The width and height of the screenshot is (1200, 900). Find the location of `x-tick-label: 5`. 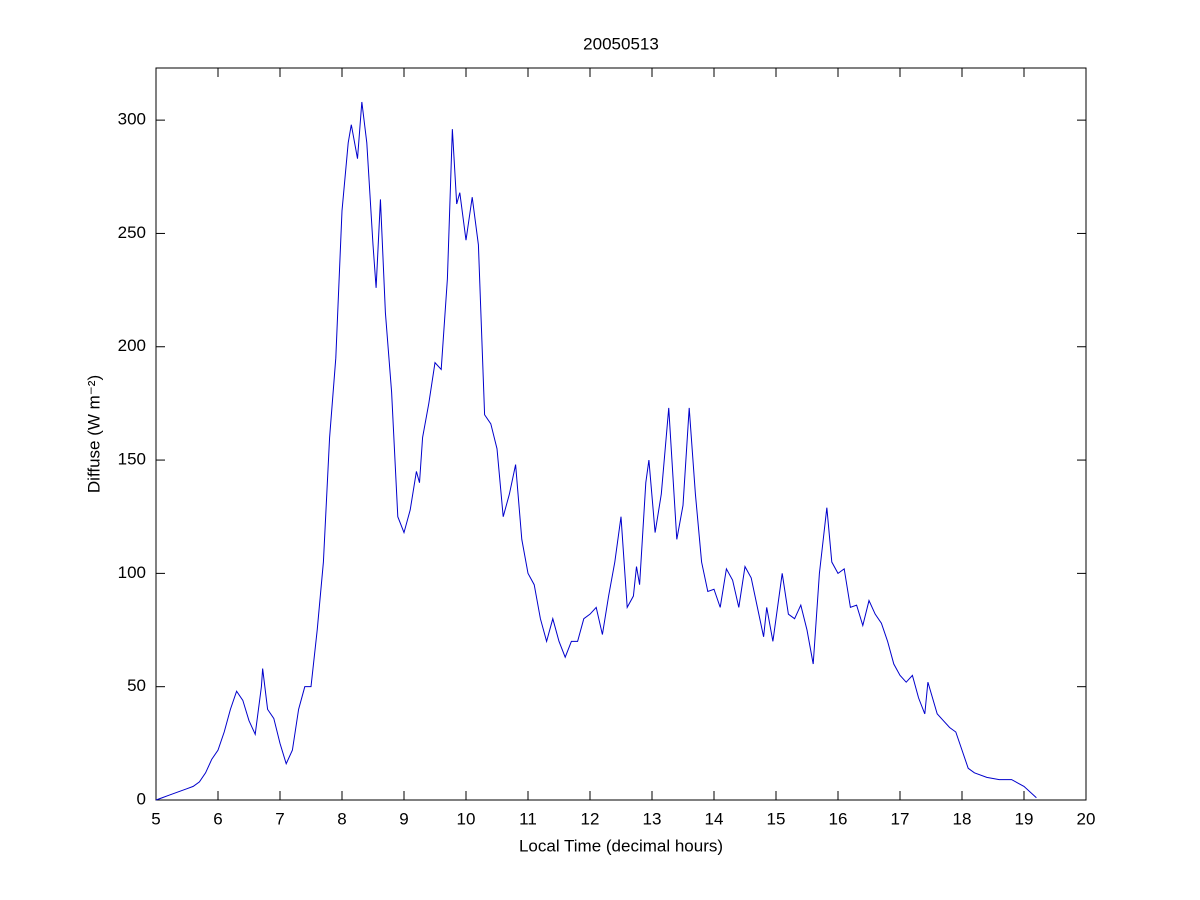

x-tick-label: 5 is located at coordinates (155, 818).